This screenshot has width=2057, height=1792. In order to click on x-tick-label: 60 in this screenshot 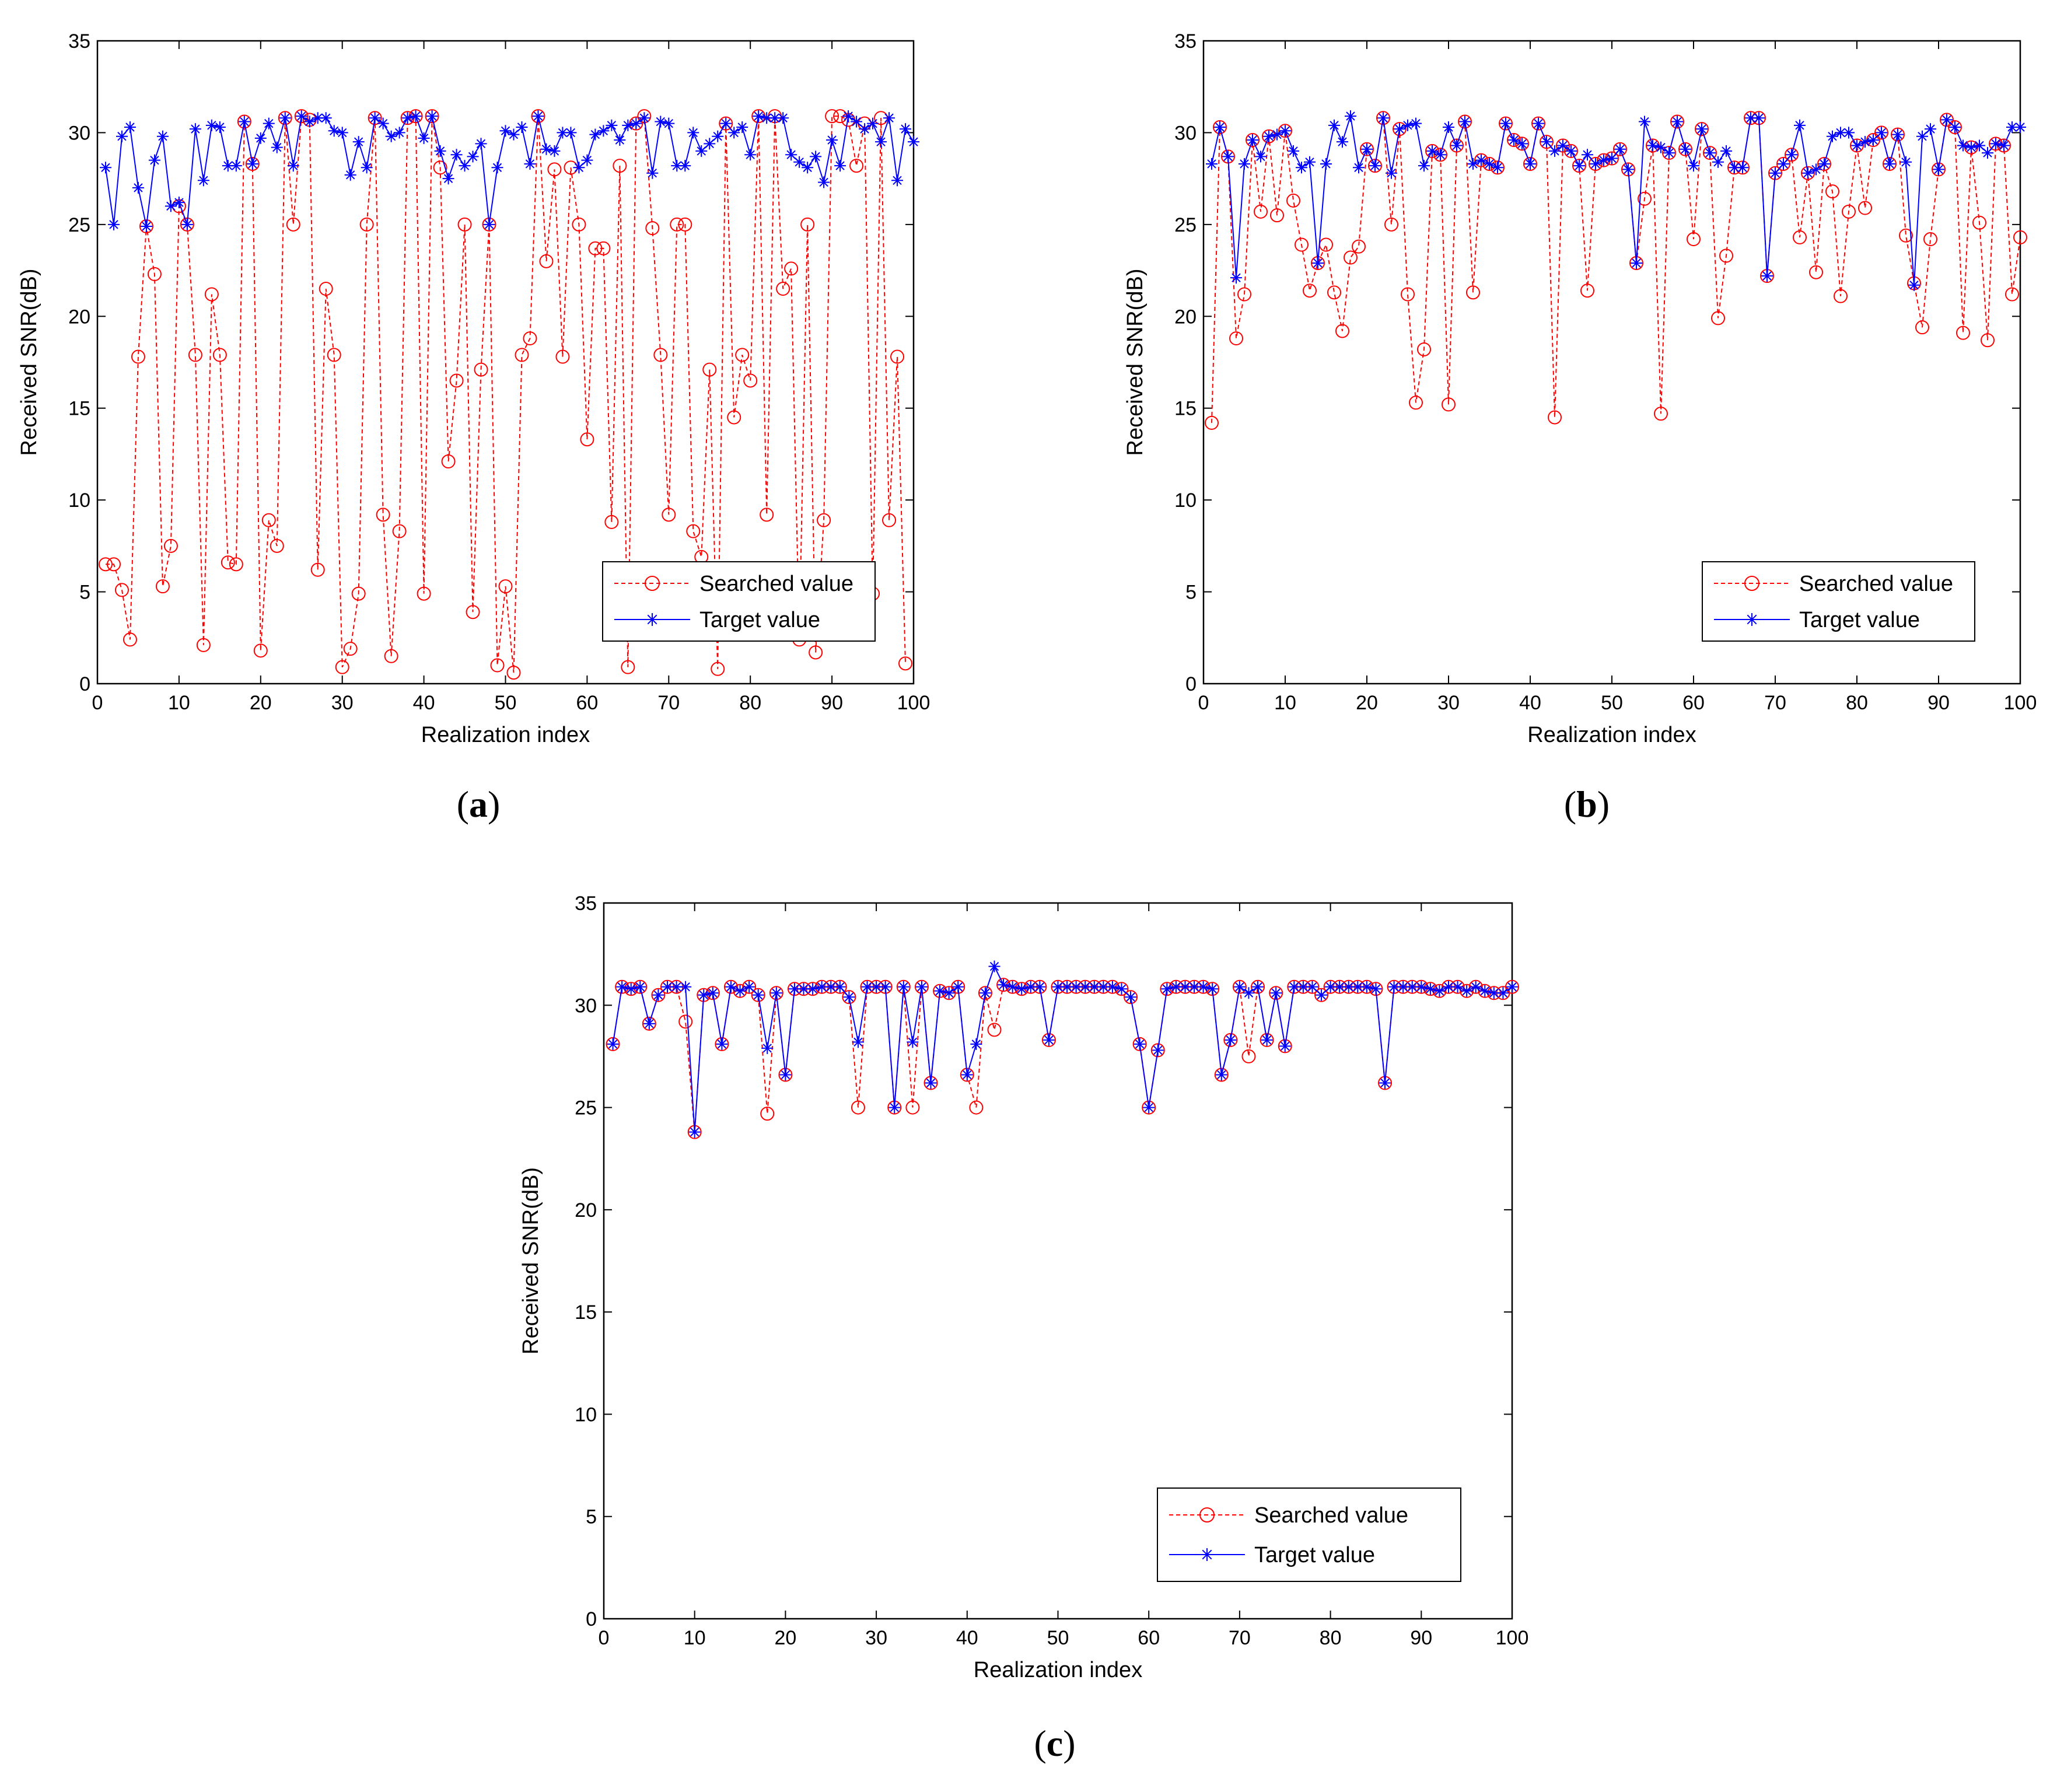, I will do `click(1149, 1638)`.